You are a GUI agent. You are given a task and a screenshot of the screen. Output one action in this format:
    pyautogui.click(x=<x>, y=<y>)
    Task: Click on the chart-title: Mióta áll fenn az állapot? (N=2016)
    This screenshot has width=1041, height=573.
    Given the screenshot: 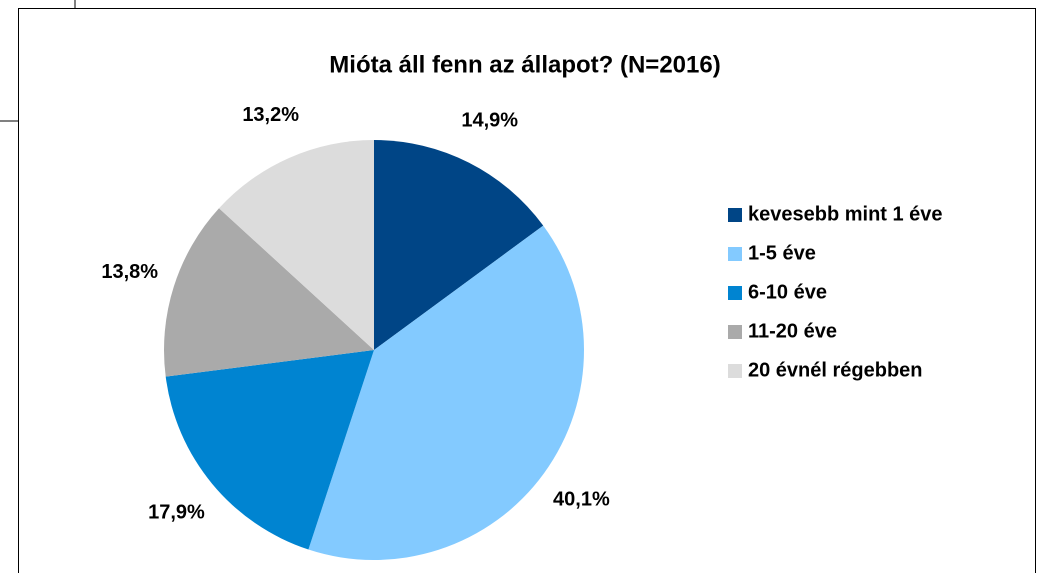 What is the action you would take?
    pyautogui.click(x=524, y=64)
    